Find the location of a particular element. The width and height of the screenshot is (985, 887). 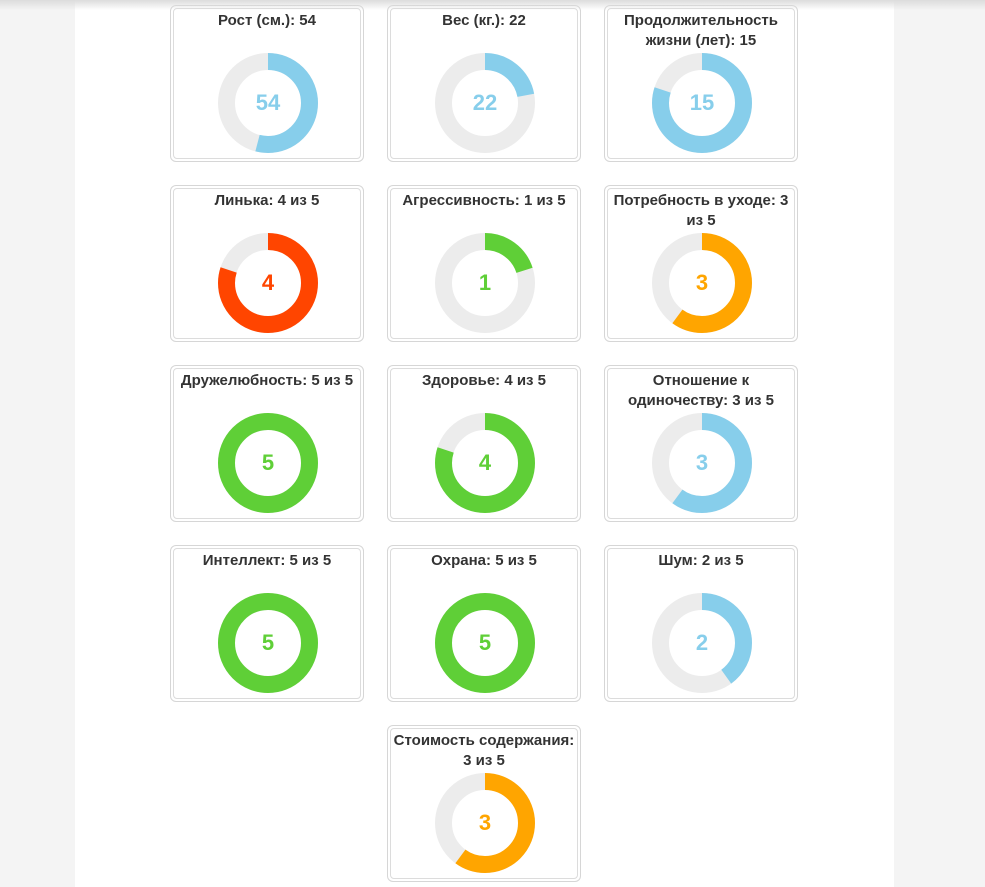

stat-card-grooming: Потребность в уходе: 3 из 5 3 is located at coordinates (701, 263).